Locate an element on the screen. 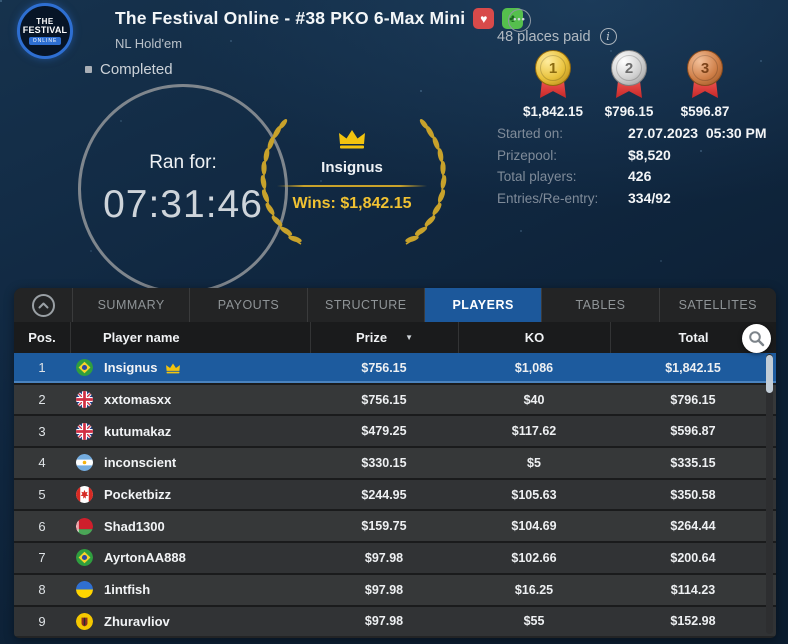  bronze-medal-icon: 3 is located at coordinates (705, 68).